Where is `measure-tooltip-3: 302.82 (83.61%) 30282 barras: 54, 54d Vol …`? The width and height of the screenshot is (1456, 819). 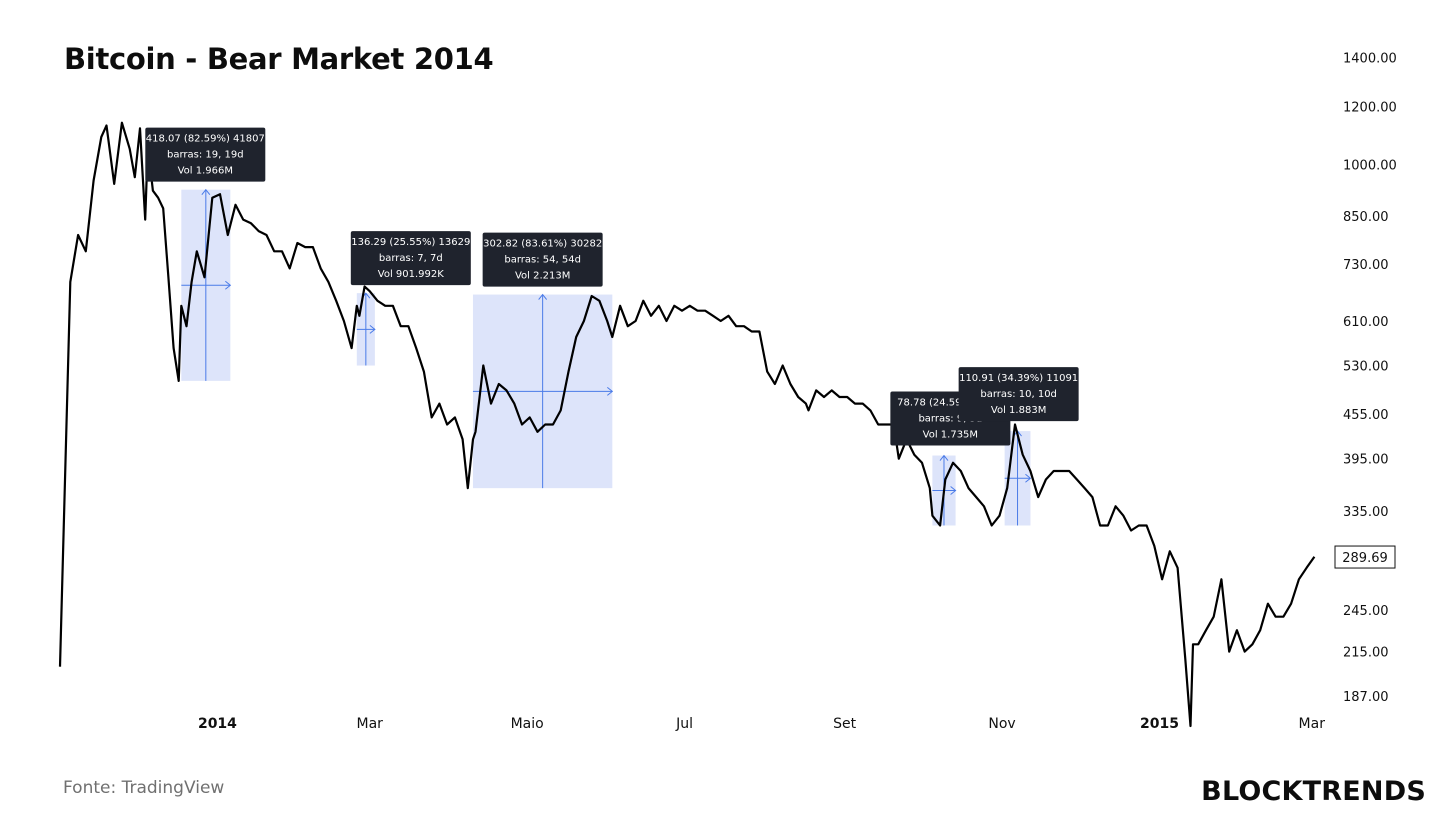 measure-tooltip-3: 302.82 (83.61%) 30282 barras: 54, 54d Vol … is located at coordinates (542, 259).